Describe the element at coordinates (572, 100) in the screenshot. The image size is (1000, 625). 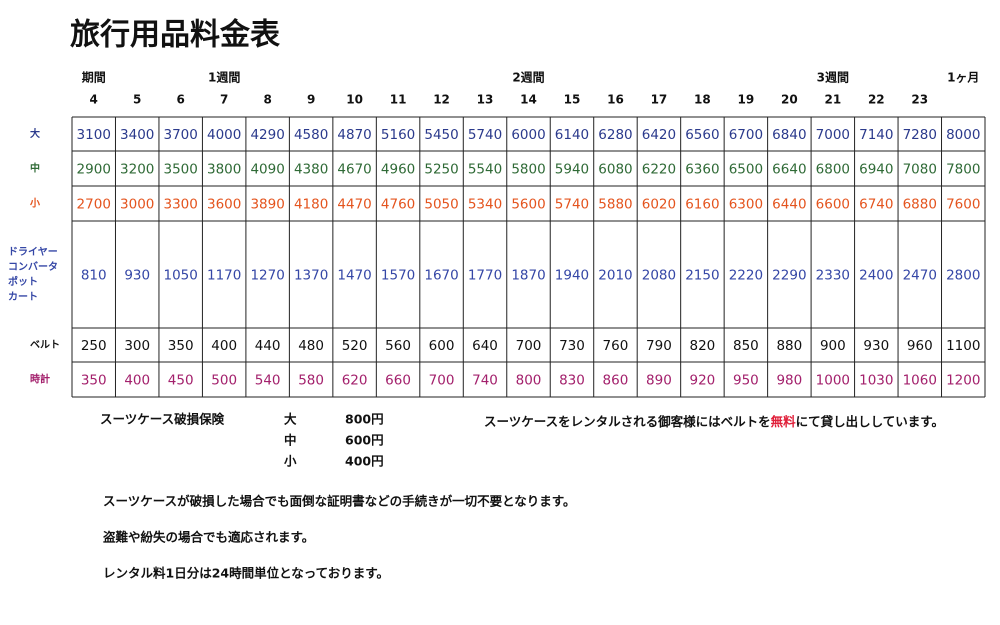
I see `day-label: 15` at that location.